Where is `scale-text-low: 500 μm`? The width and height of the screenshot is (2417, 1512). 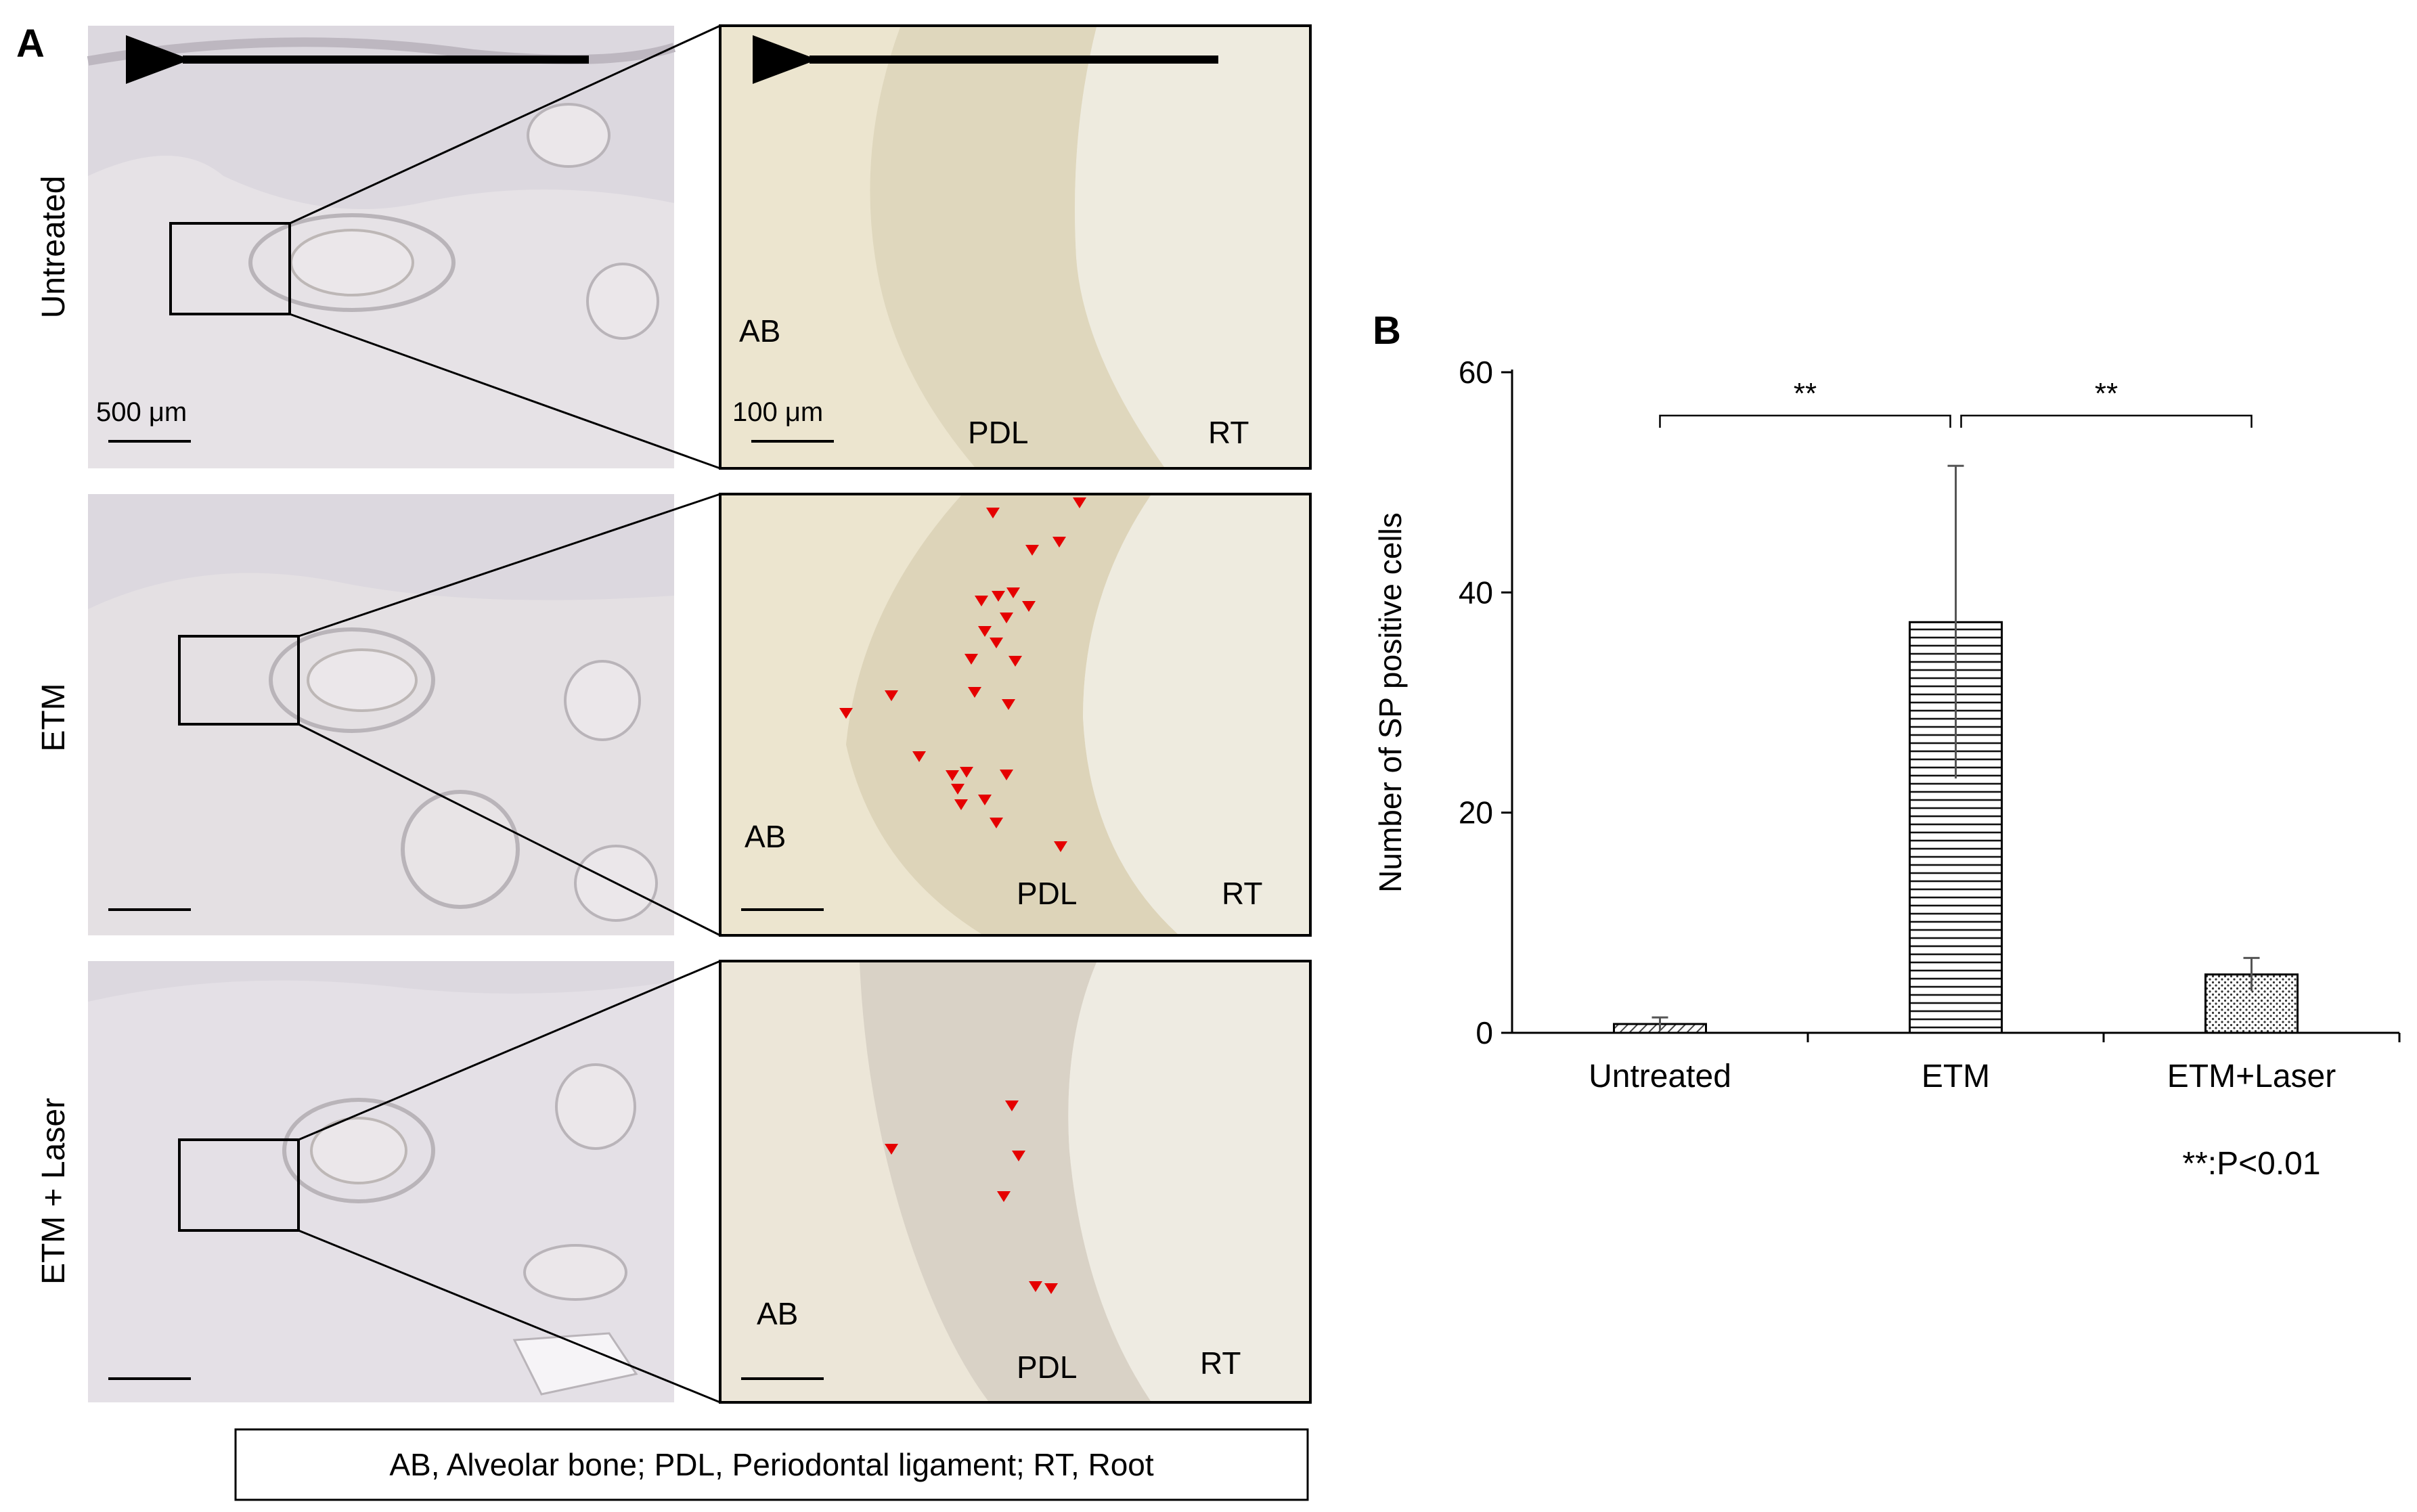
scale-text-low: 500 μm is located at coordinates (141, 412).